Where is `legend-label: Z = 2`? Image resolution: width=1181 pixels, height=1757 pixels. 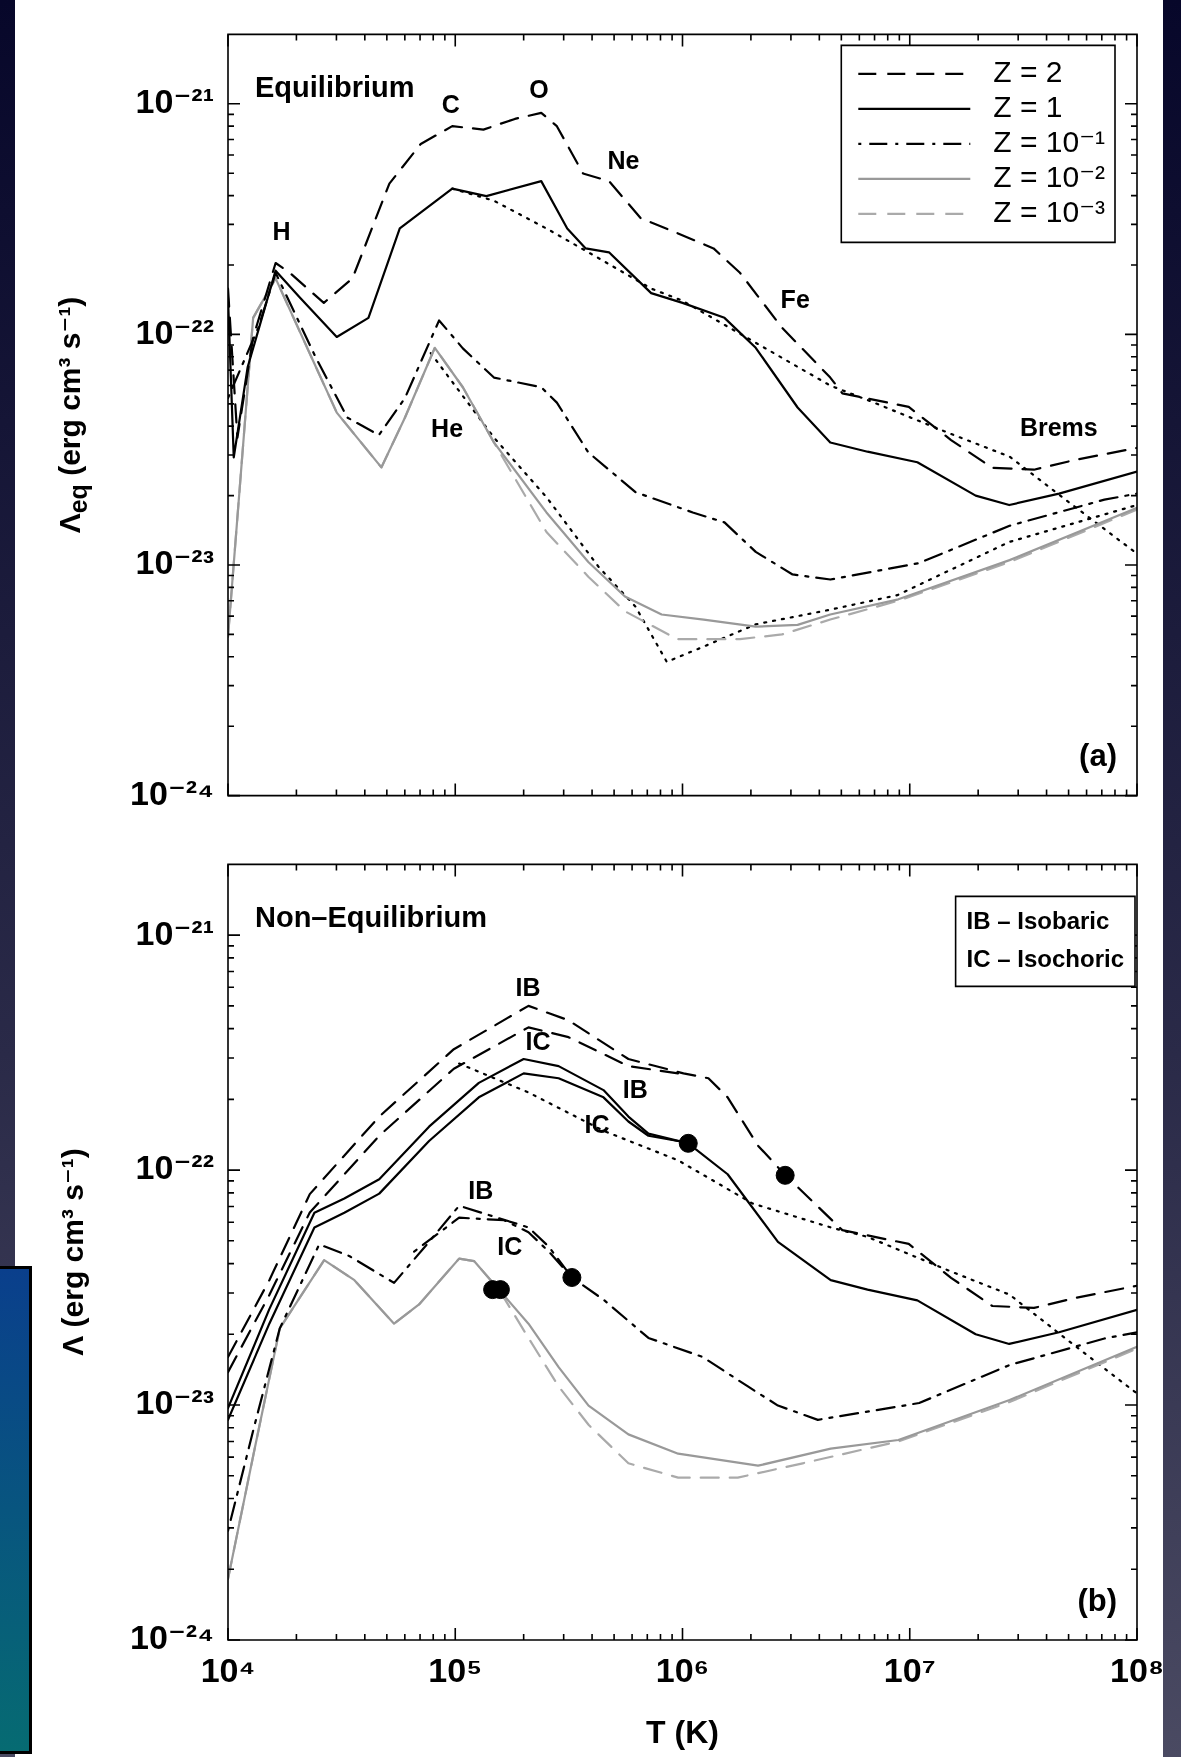
legend-label: Z = 2 is located at coordinates (1028, 72).